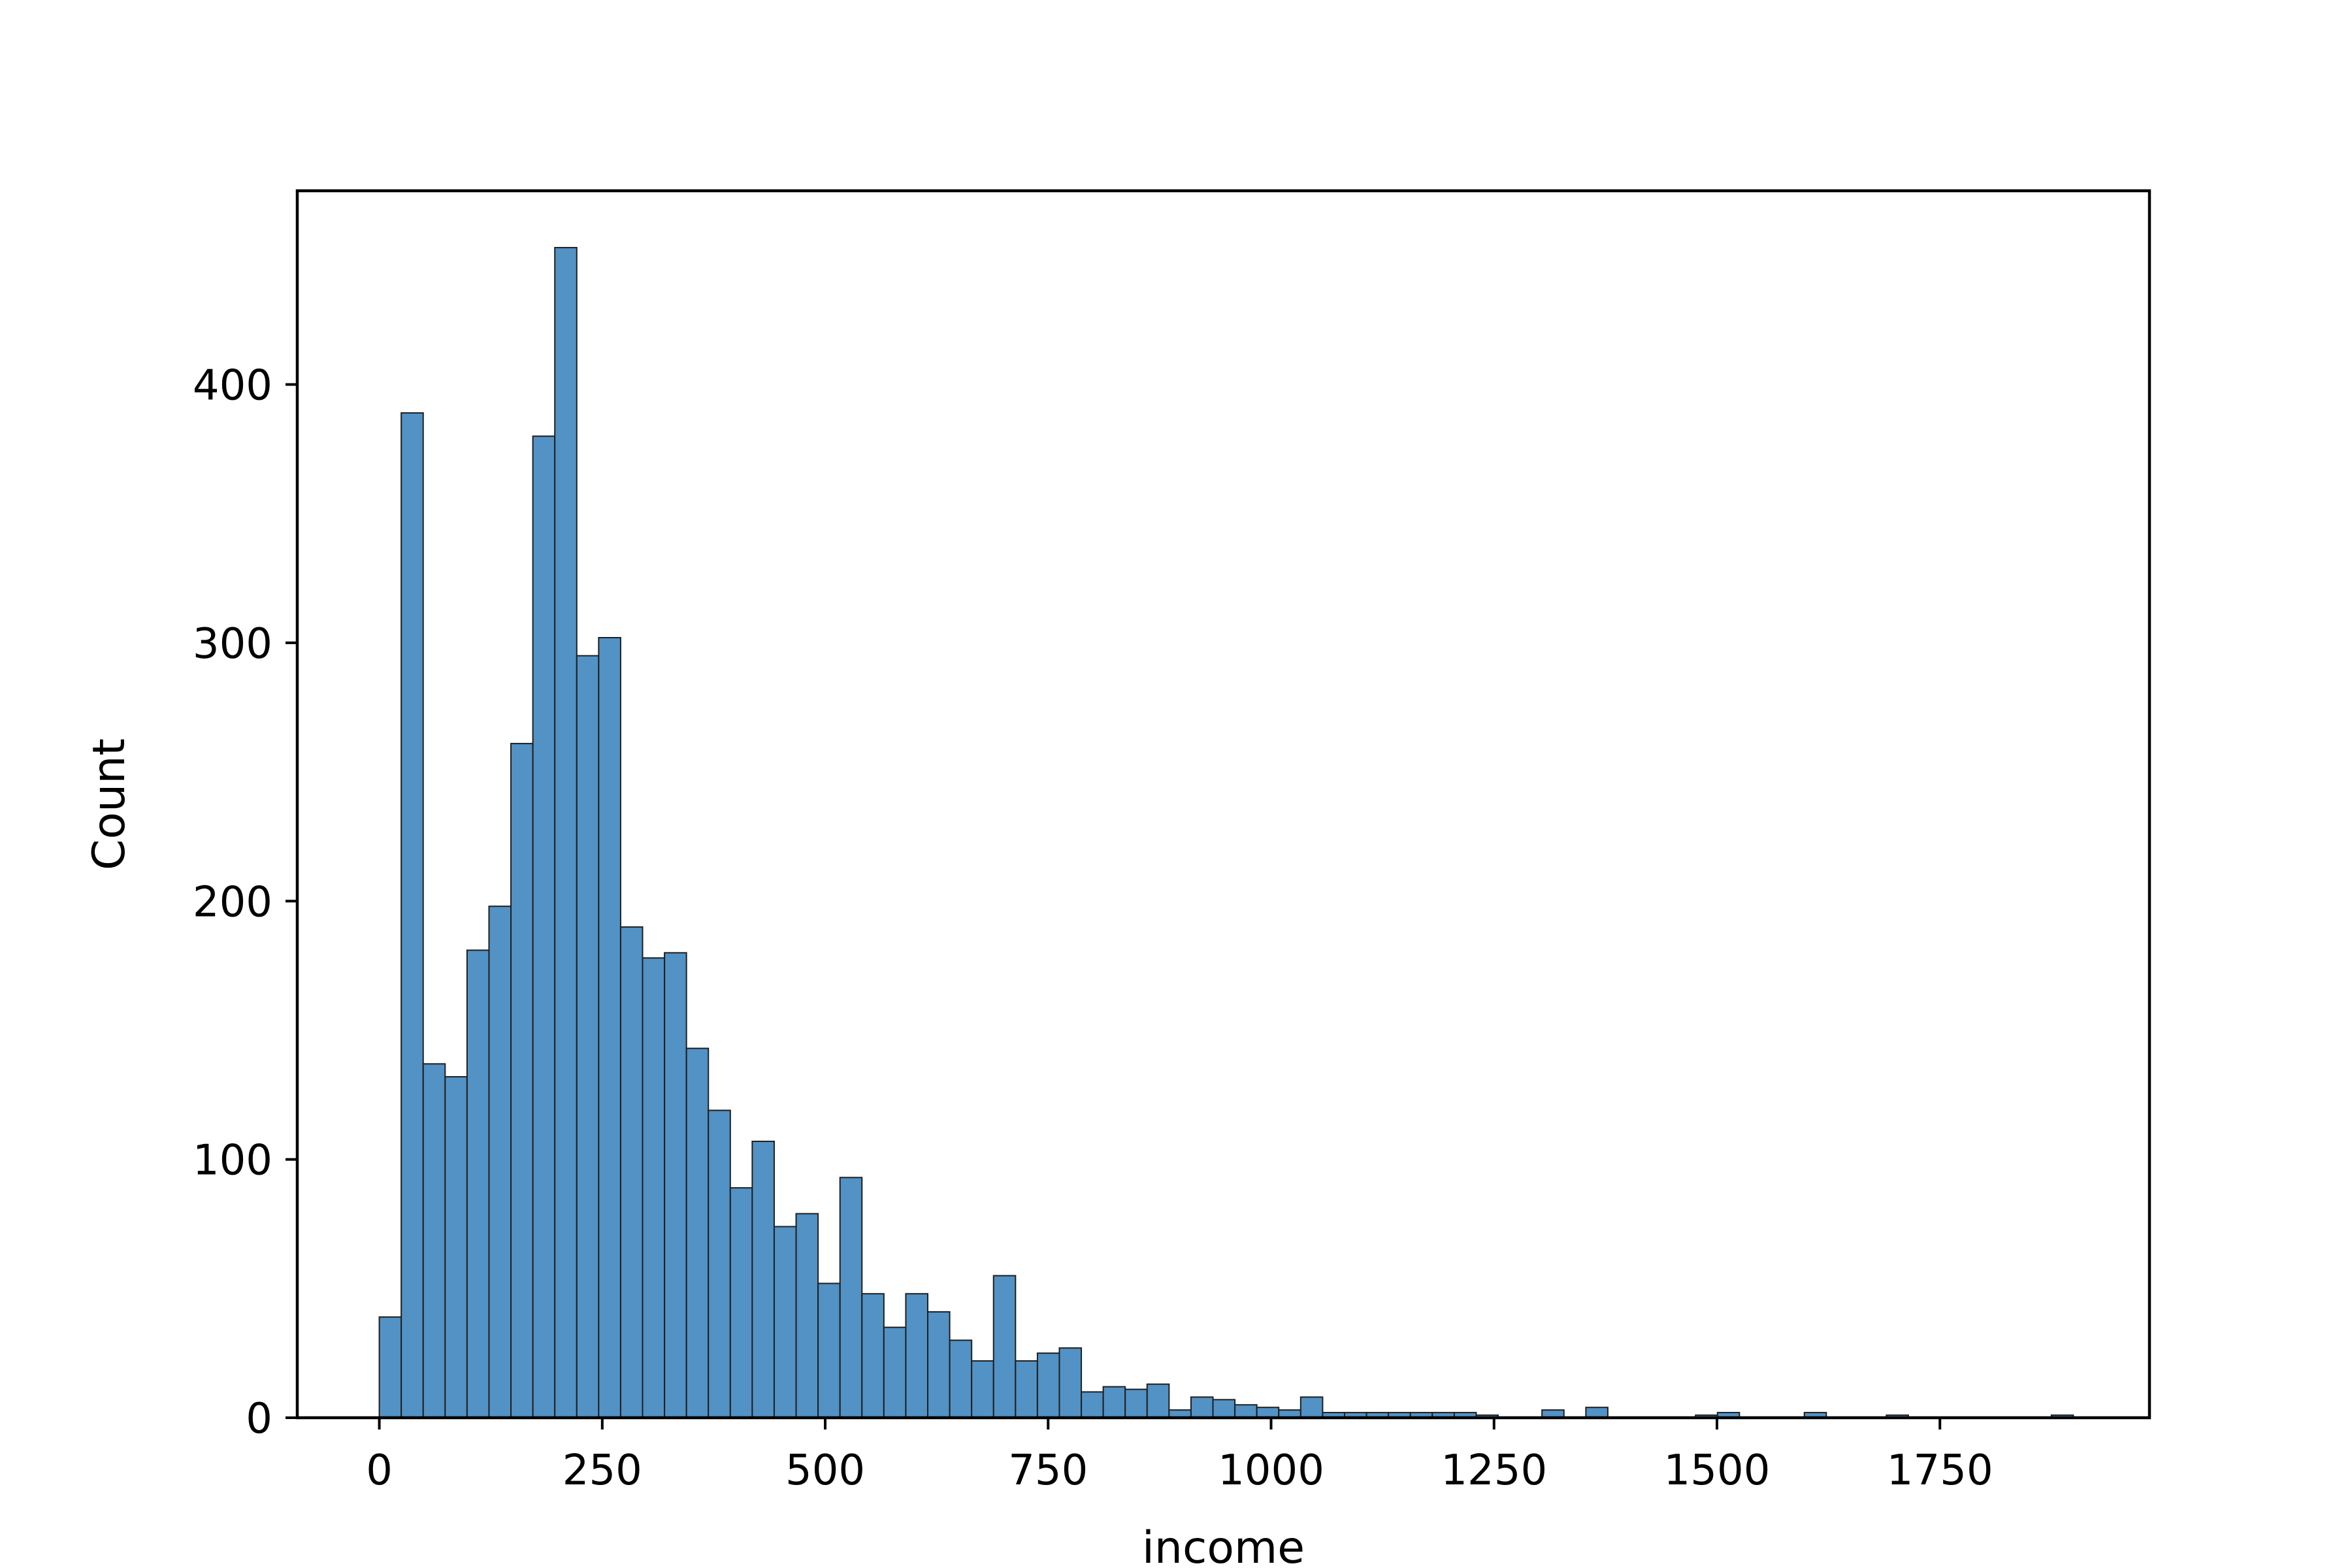  Describe the element at coordinates (1494, 1470) in the screenshot. I see `x-tick-label: 1250` at that location.